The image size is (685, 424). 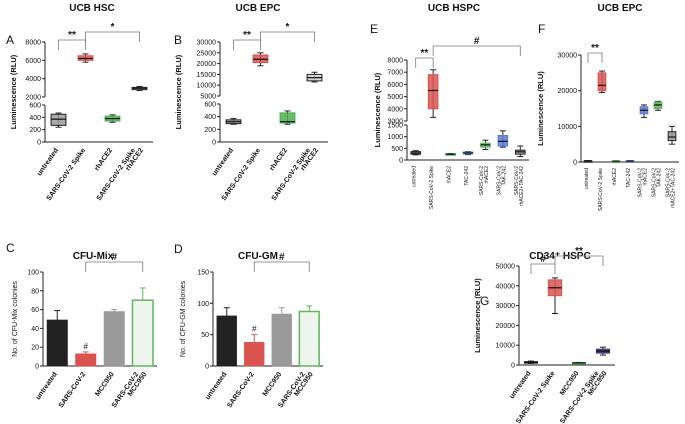 What do you see at coordinates (395, 122) in the screenshot?
I see `y-tick-label: 3000` at bounding box center [395, 122].